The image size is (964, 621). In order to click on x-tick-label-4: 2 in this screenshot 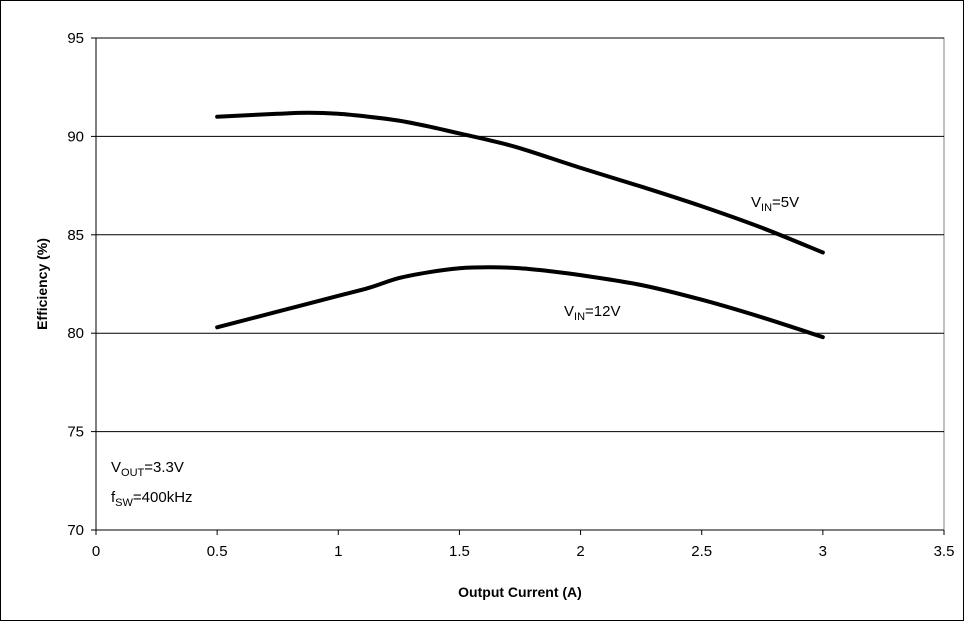, I will do `click(580, 551)`.